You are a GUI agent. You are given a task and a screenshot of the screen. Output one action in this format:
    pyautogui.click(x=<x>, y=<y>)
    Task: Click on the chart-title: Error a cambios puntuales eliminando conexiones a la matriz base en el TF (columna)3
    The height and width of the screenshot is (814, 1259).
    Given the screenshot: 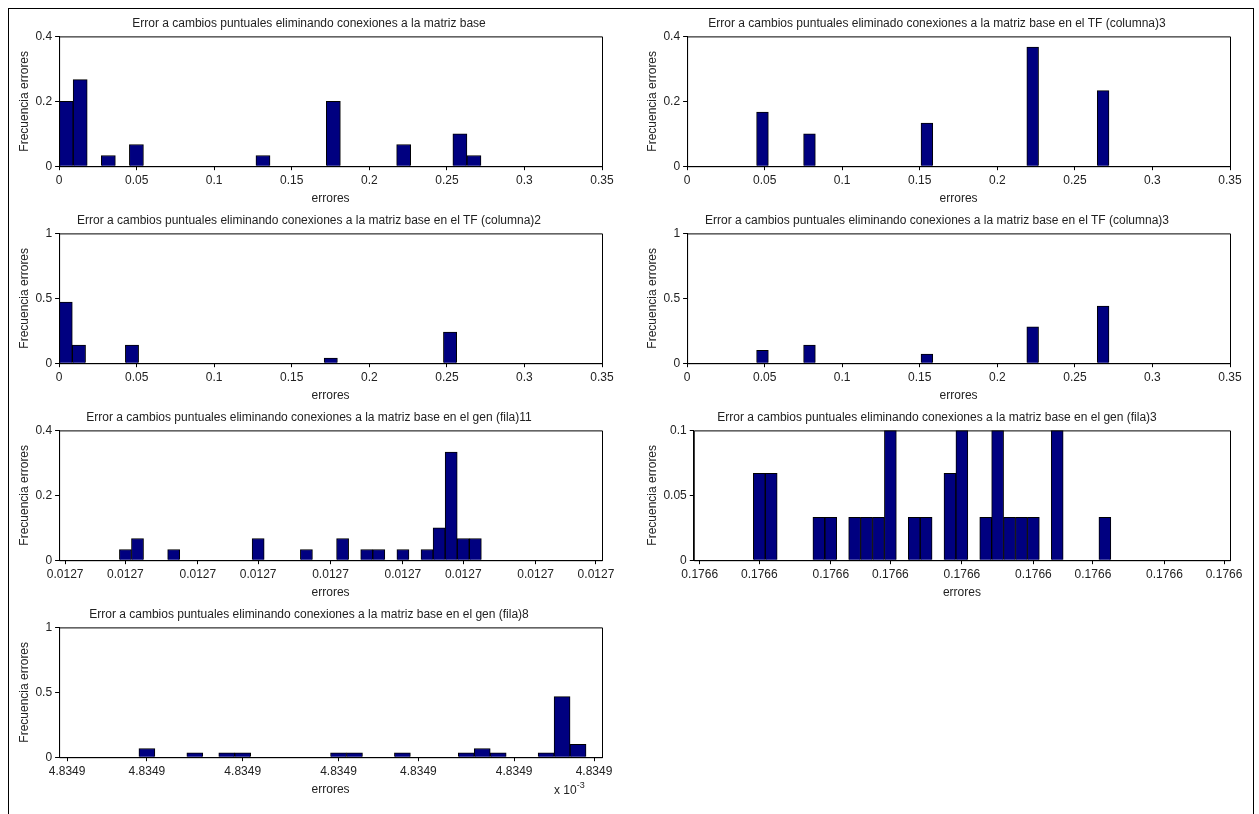 What is the action you would take?
    pyautogui.click(x=937, y=219)
    